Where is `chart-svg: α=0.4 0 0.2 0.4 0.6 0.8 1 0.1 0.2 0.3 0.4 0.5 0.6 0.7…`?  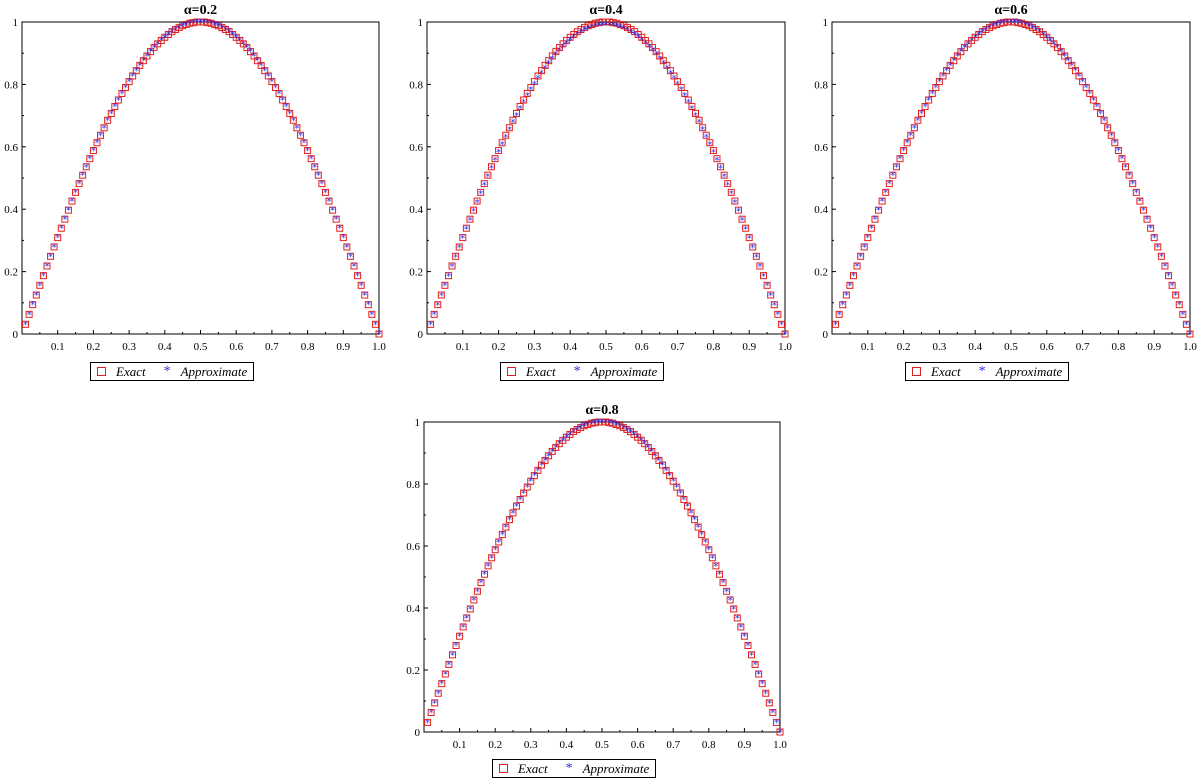
chart-svg: α=0.4 0 0.2 0.4 0.6 0.8 1 0.1 0.2 0.3 0.4 0.5 0.6 0.7… is located at coordinates (600, 178).